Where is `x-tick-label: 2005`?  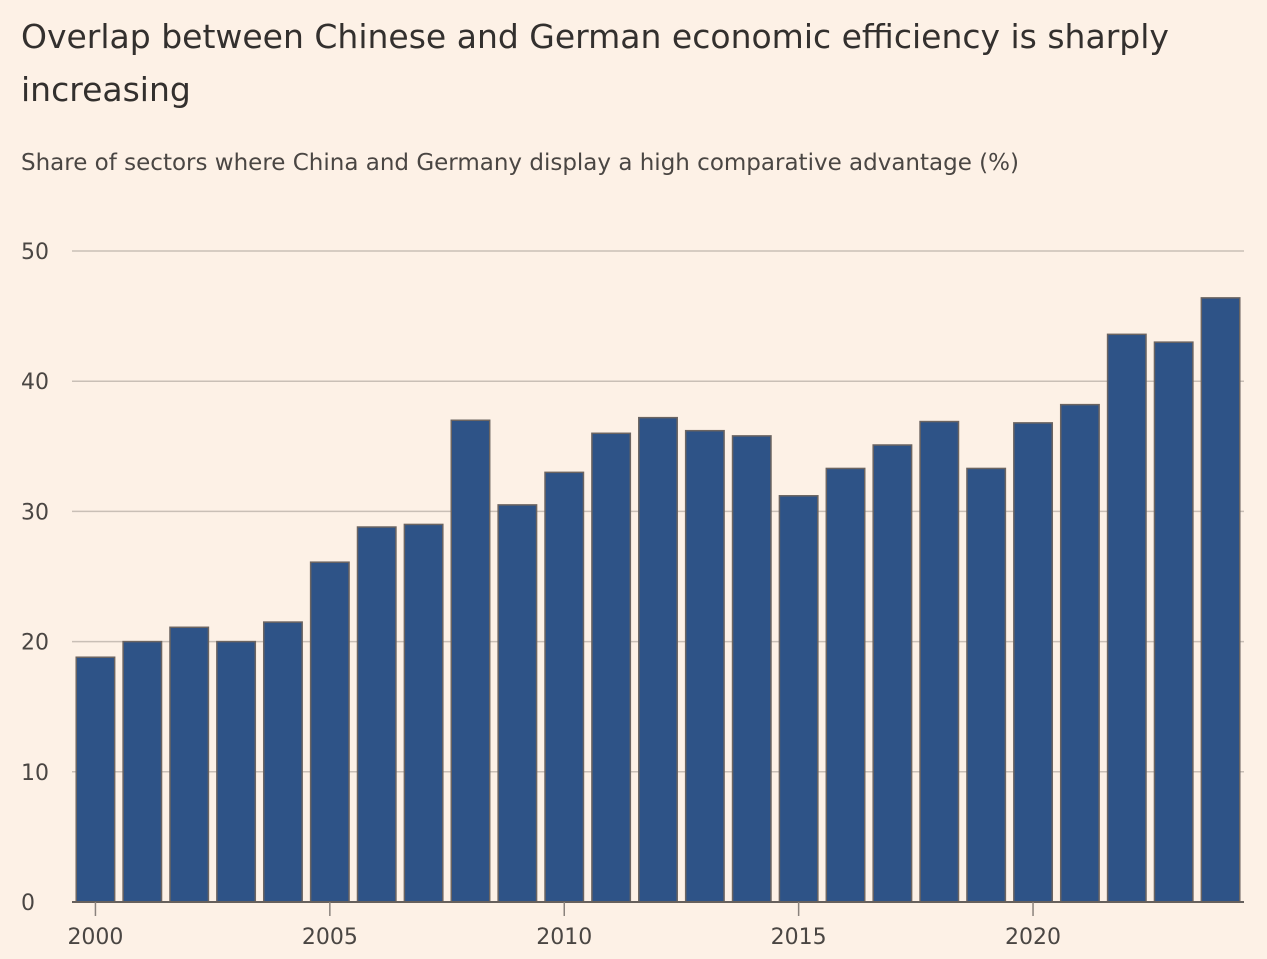 x-tick-label: 2005 is located at coordinates (330, 937).